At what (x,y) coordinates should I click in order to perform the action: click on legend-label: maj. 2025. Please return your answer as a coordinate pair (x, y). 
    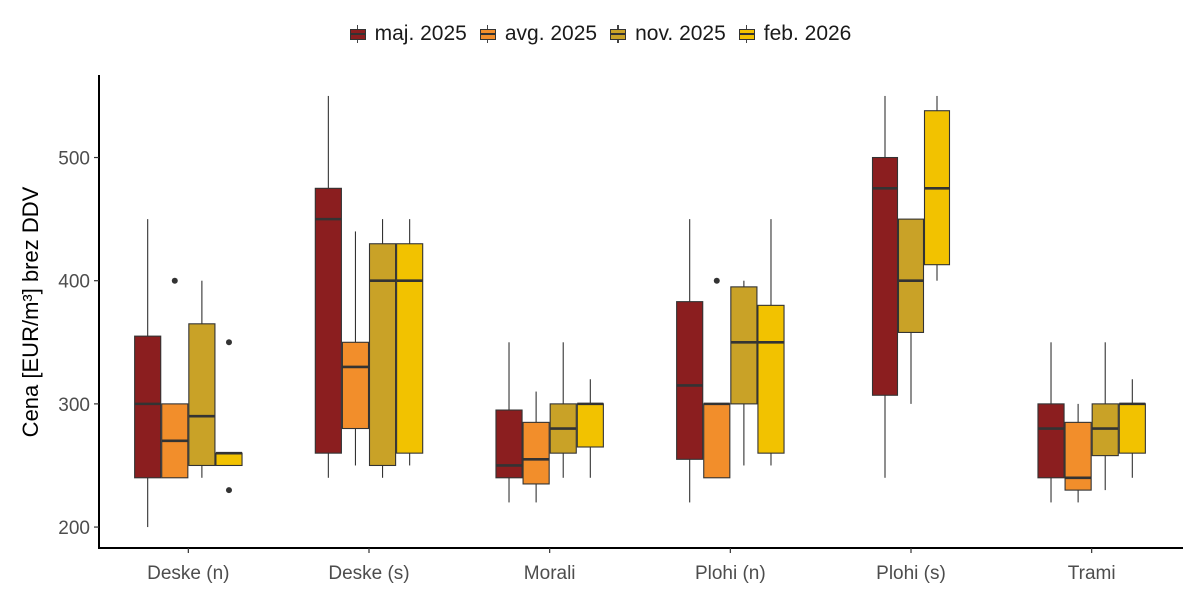
    Looking at the image, I should click on (420, 33).